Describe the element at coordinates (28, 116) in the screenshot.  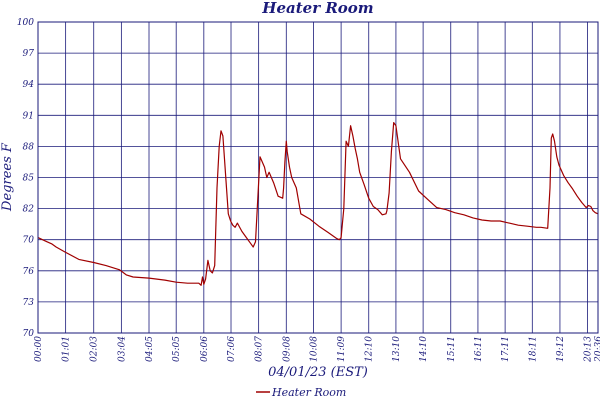
I see `y-tick-label: 91` at that location.